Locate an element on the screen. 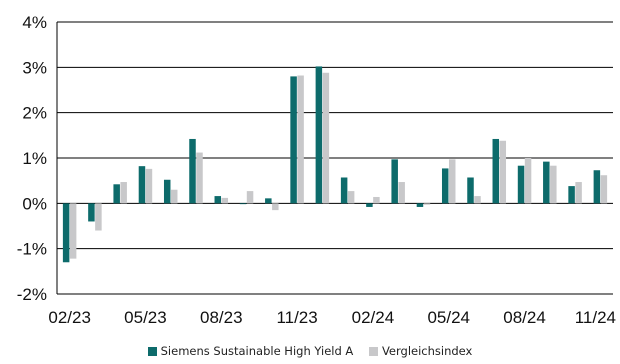  legend-label-index: Vergleichsindex is located at coordinates (427, 350).